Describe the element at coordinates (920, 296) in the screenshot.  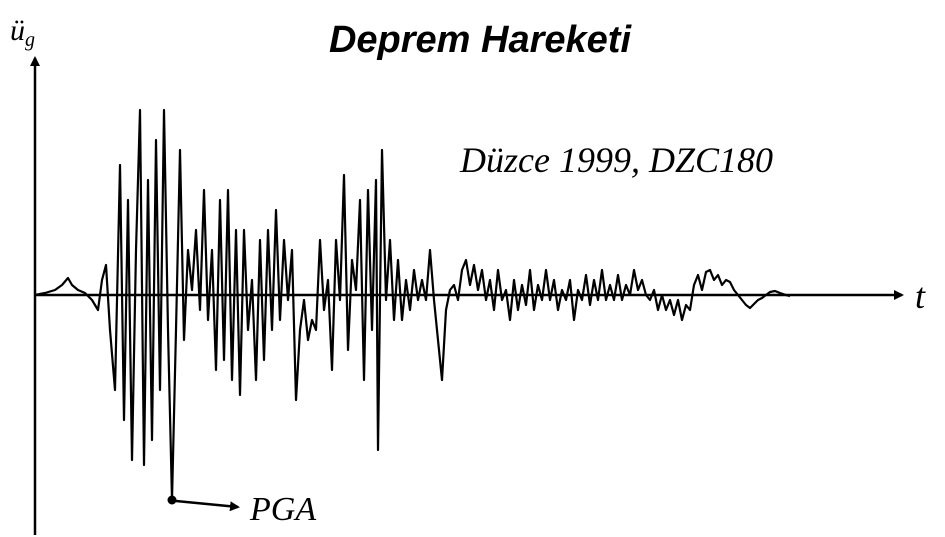
I see `x-axis-label: t` at that location.